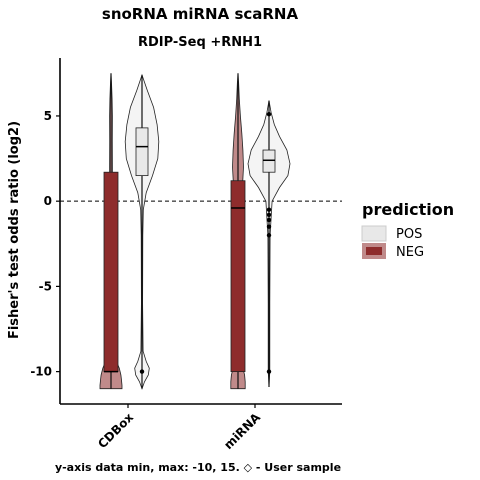 The height and width of the screenshot is (480, 480). What do you see at coordinates (14, 230) in the screenshot?
I see `y-axis-title: Fisher's test odds ratio (log2)` at bounding box center [14, 230].